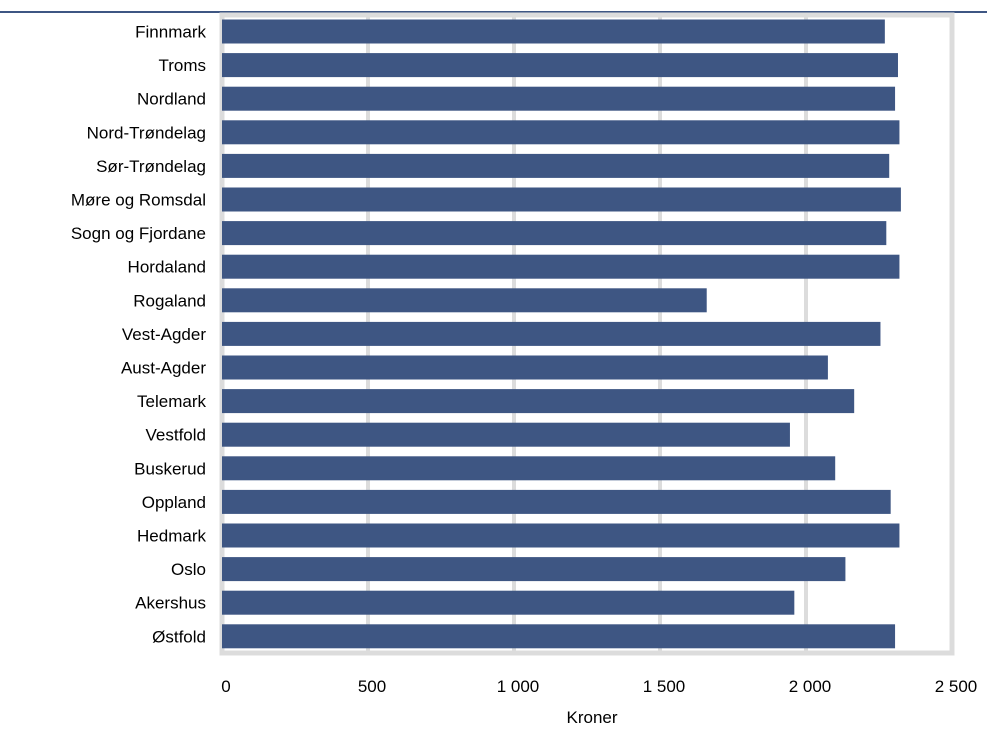 The image size is (987, 740). Describe the element at coordinates (174, 502) in the screenshot. I see `category-label: Oppland` at that location.